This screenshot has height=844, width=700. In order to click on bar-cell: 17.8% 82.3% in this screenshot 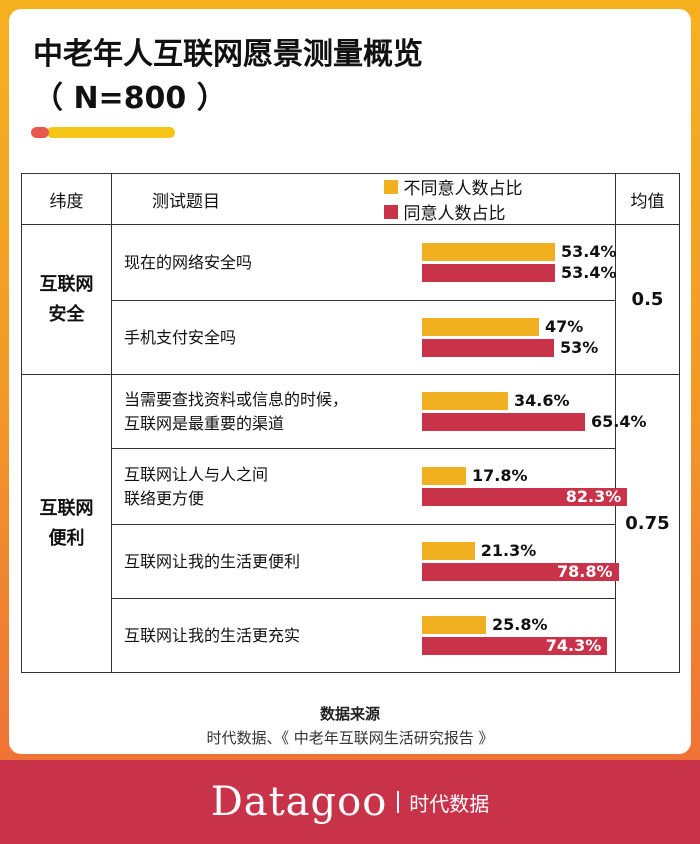, I will do `click(505, 486)`.